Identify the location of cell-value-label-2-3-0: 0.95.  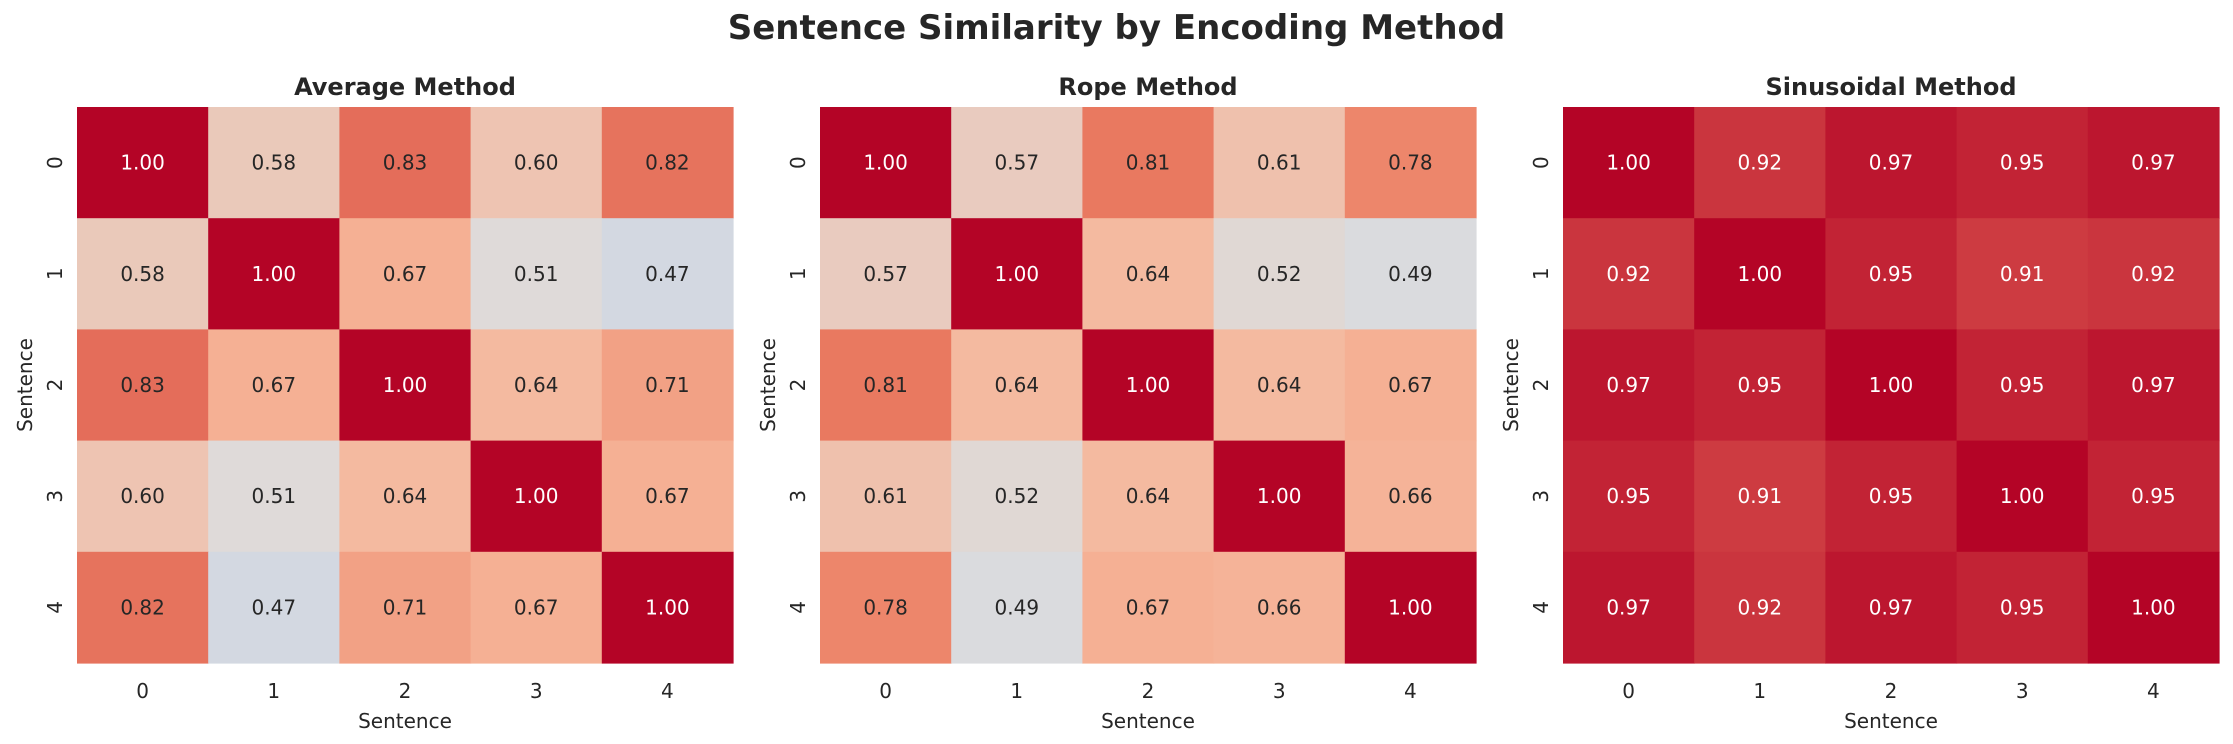
(1628, 496).